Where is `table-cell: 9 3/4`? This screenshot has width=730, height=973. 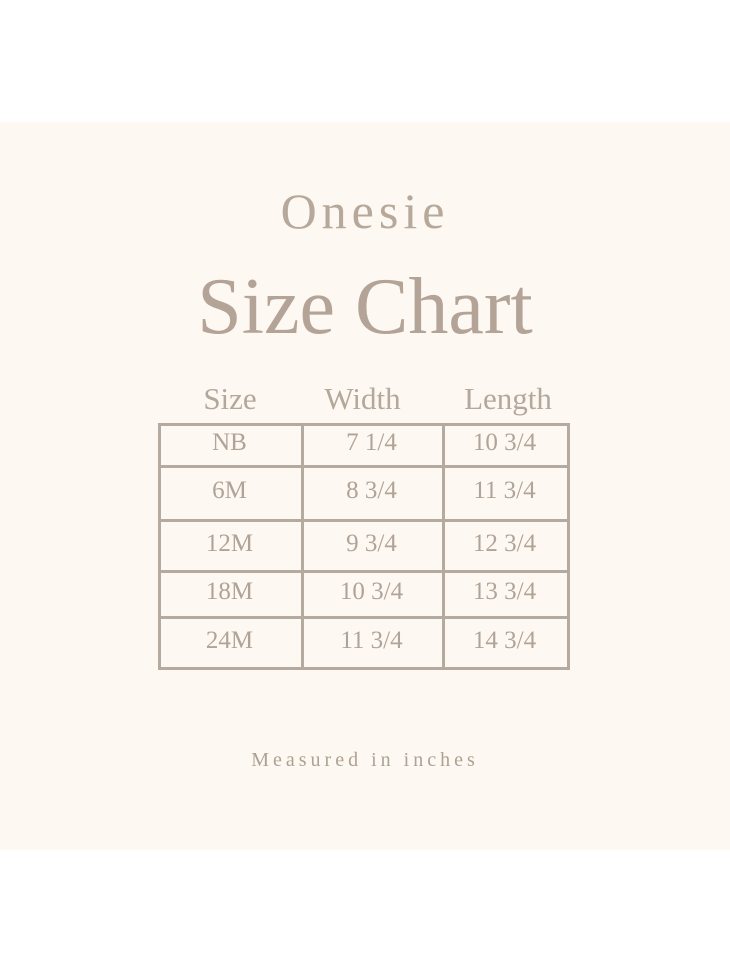
table-cell: 9 3/4 is located at coordinates (371, 543).